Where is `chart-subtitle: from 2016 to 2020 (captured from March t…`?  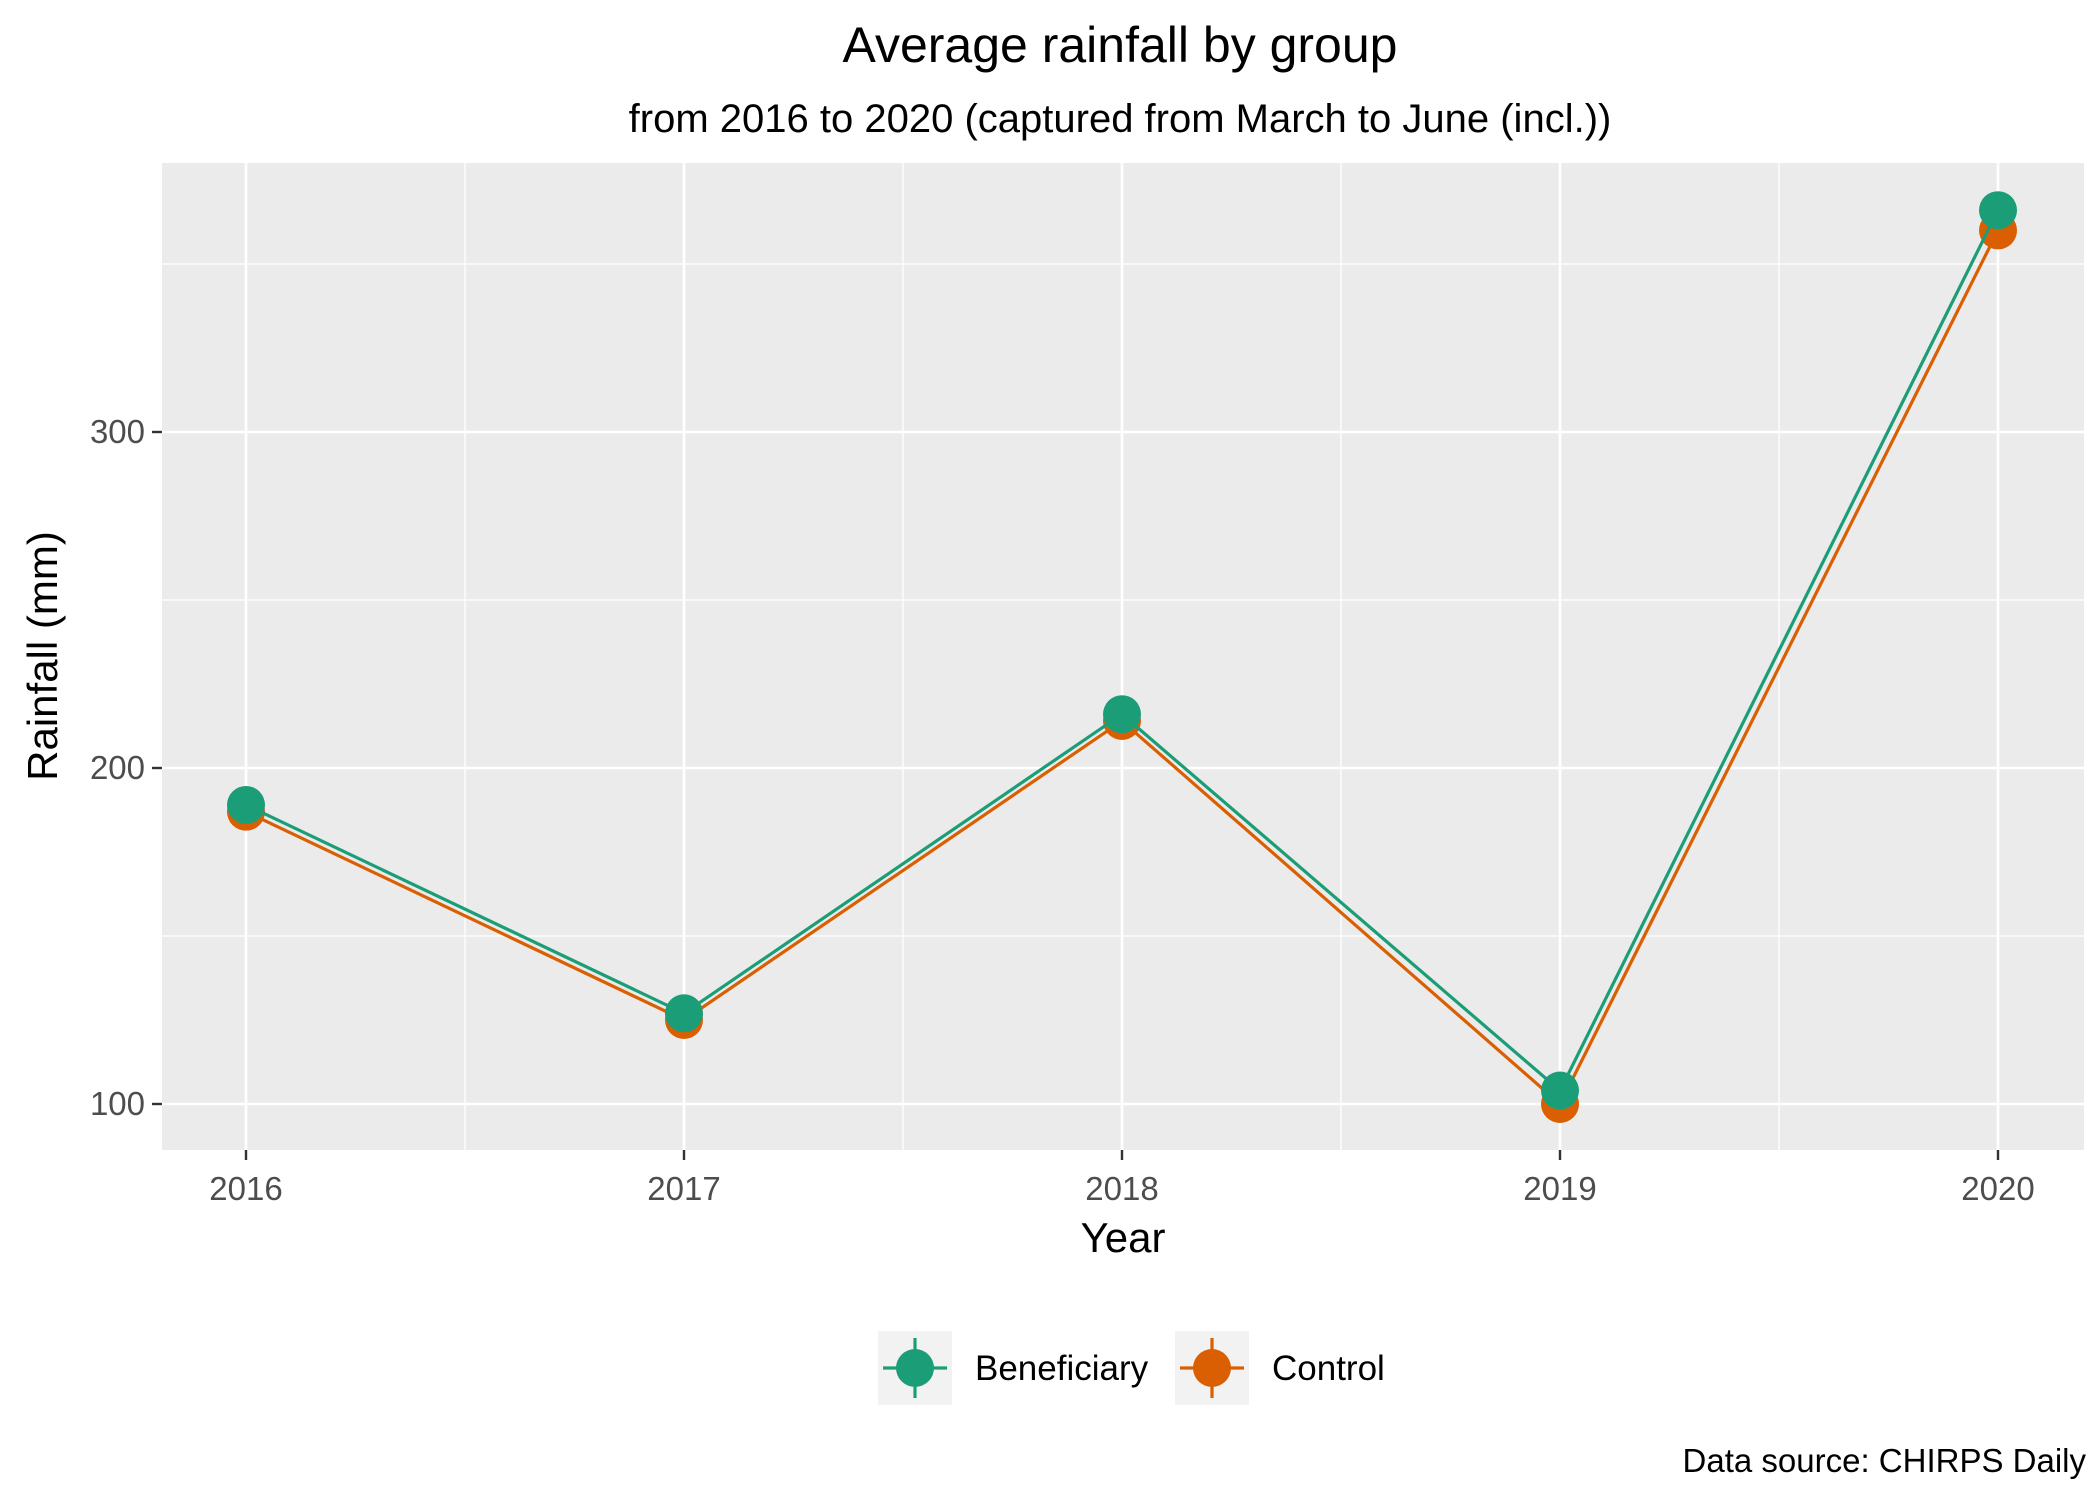
chart-subtitle: from 2016 to 2020 (captured from March t… is located at coordinates (1120, 119).